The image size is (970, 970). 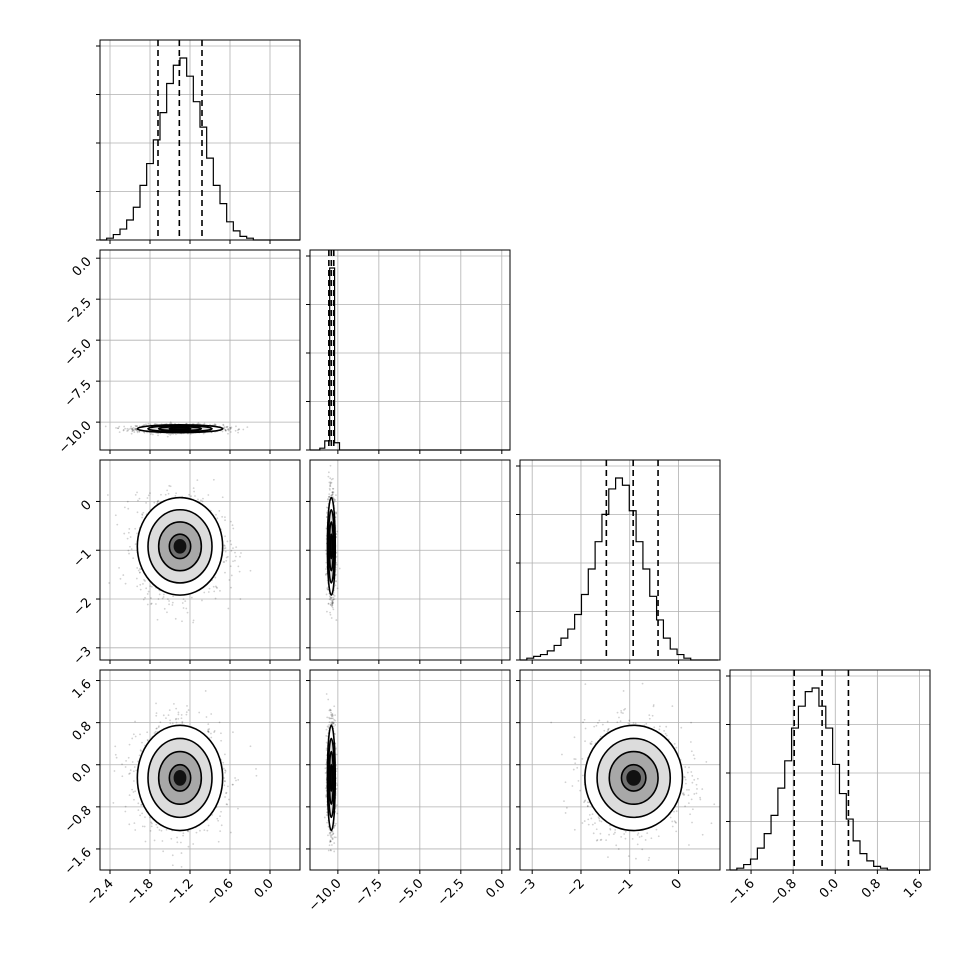 What do you see at coordinates (78, 819) in the screenshot?
I see `y-tick-label: −0.8` at bounding box center [78, 819].